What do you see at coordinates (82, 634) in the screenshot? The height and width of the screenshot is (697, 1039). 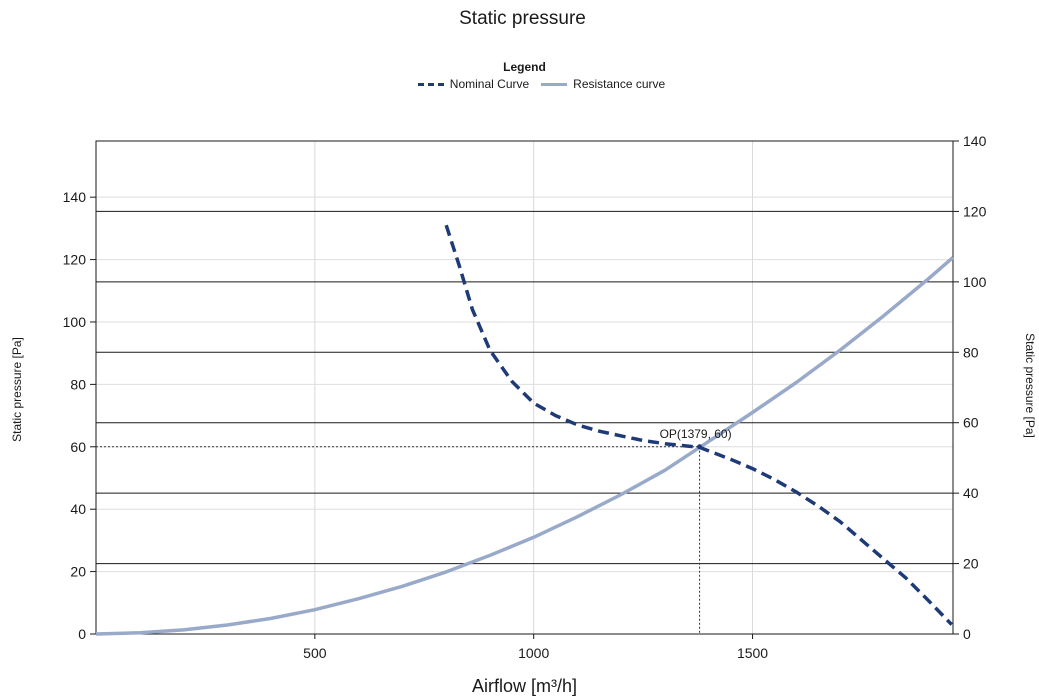 I see `y-tick-label: 0` at bounding box center [82, 634].